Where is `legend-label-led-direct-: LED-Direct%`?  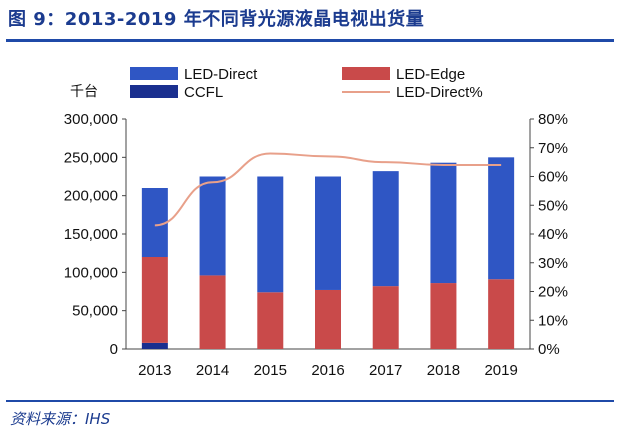 legend-label-led-direct-: LED-Direct% is located at coordinates (439, 92).